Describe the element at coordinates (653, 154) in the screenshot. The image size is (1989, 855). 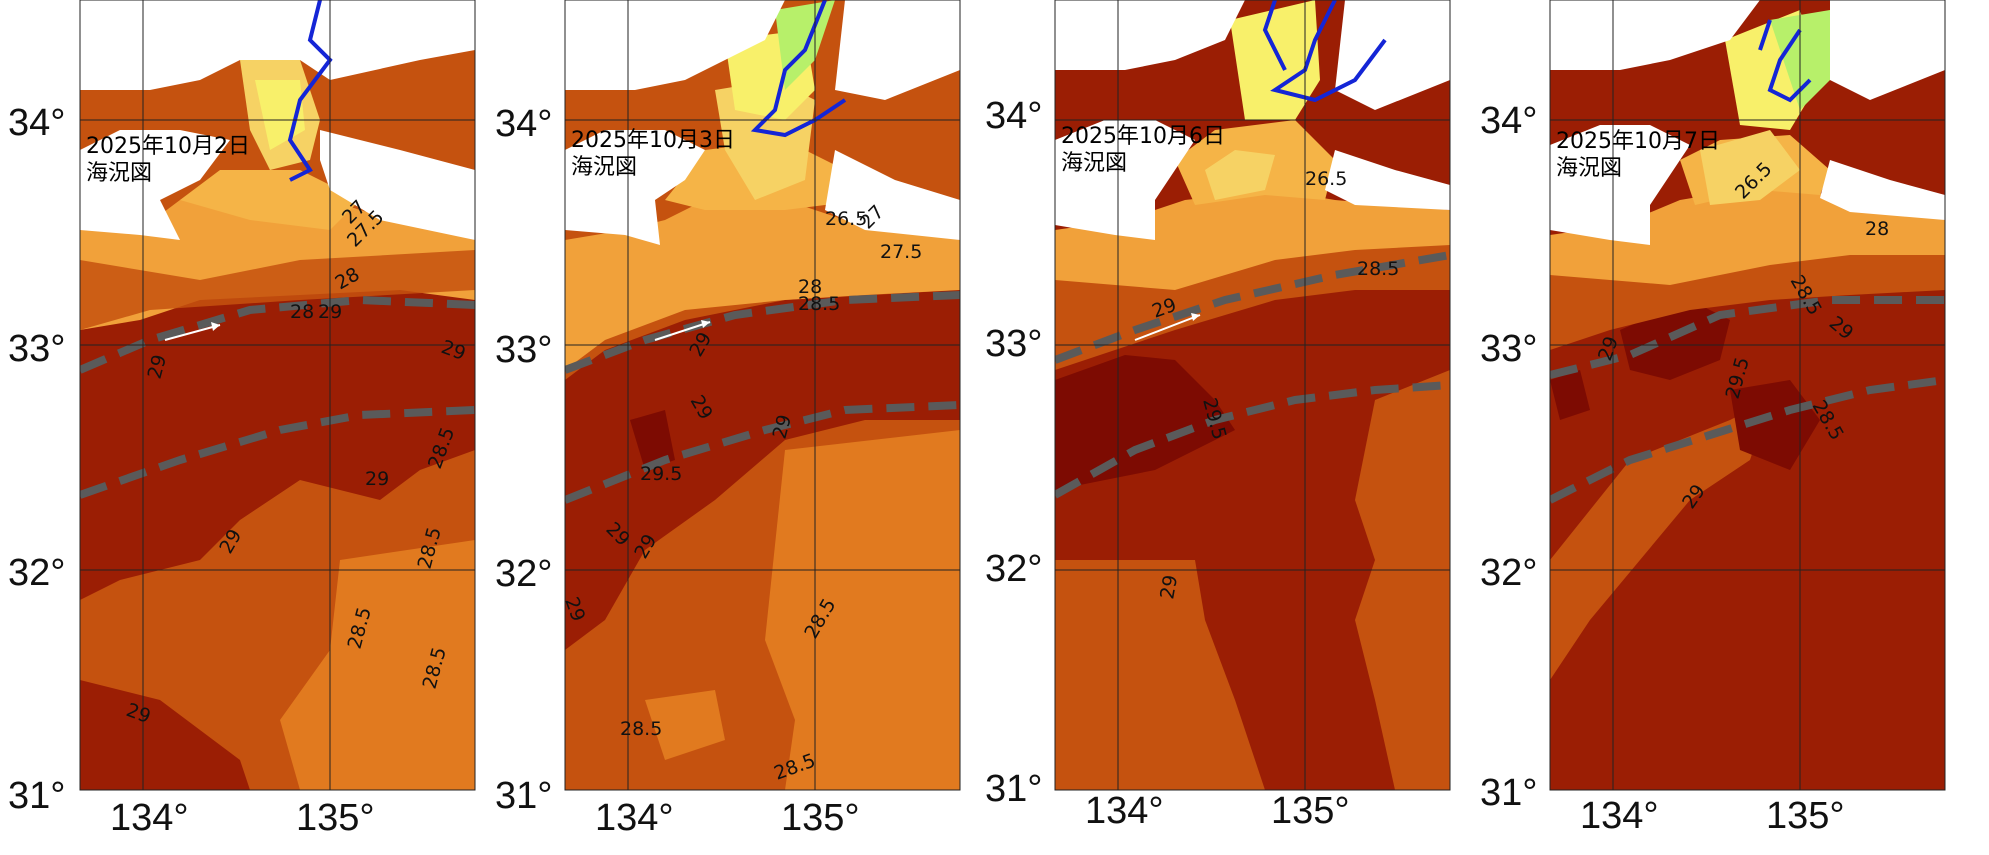
I see `map-date-title: 2025年10月3日 海況図` at that location.